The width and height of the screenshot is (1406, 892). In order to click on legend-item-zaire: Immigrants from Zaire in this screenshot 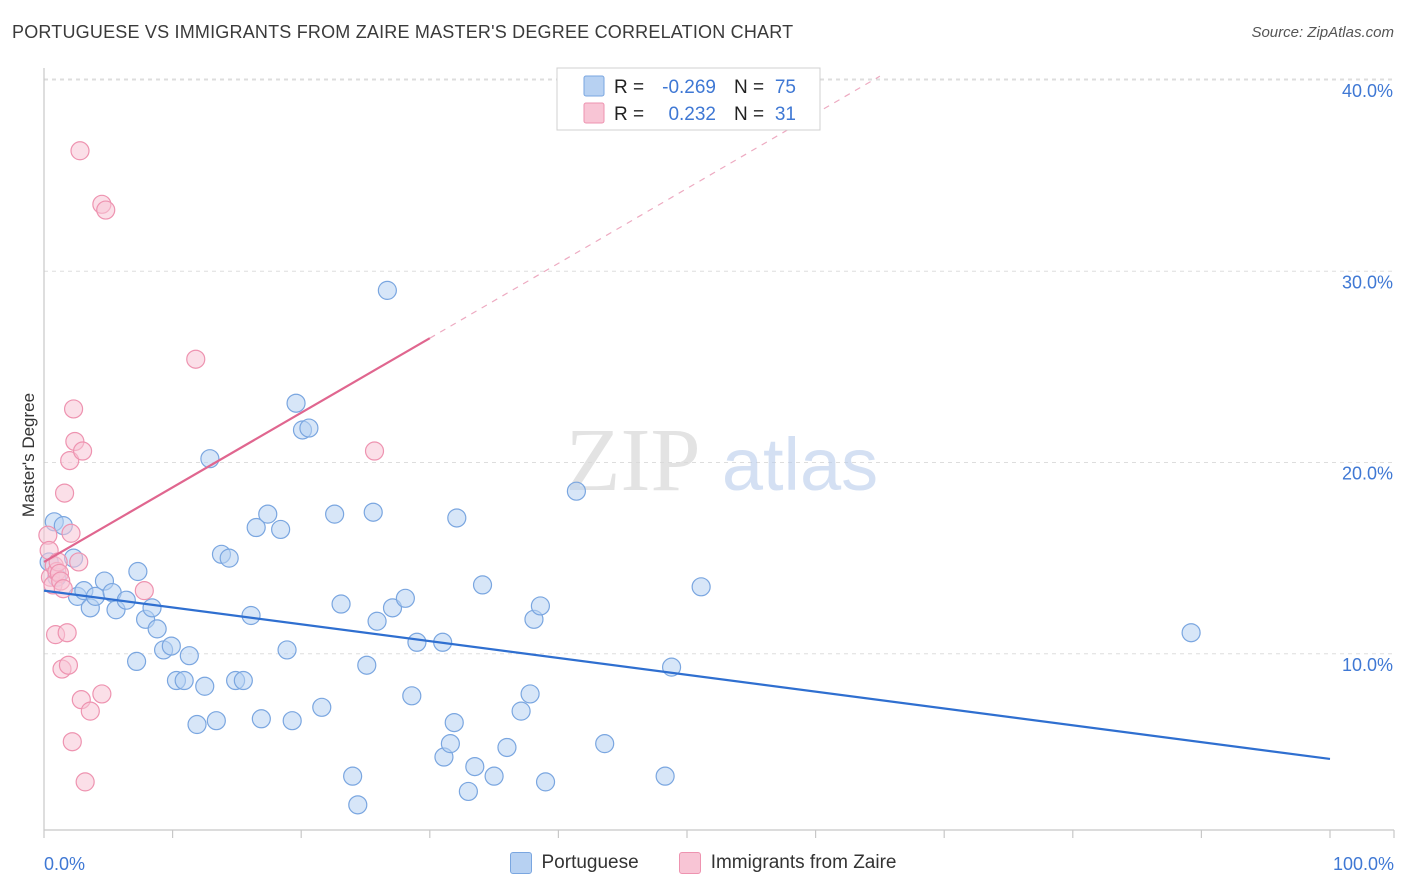, I will do `click(787, 863)`.